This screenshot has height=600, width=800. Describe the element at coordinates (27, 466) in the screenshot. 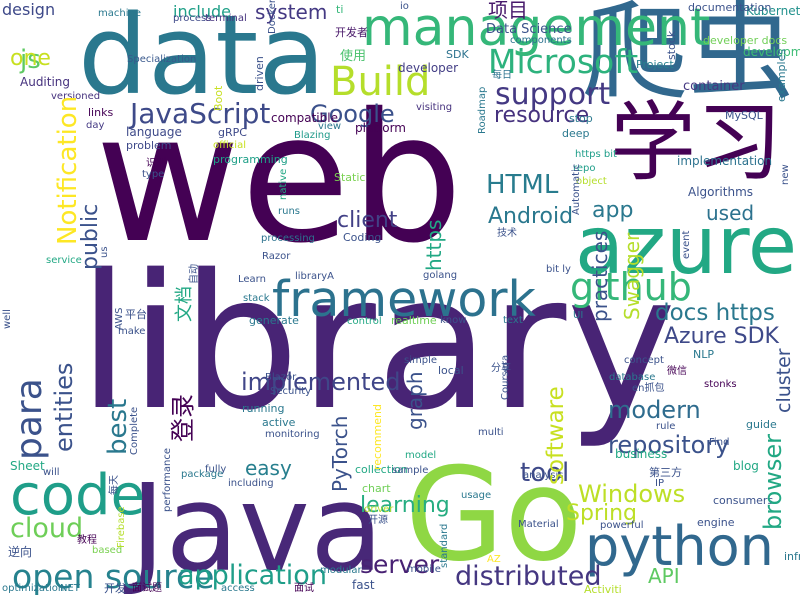

I see `word-fast: Sheet` at that location.